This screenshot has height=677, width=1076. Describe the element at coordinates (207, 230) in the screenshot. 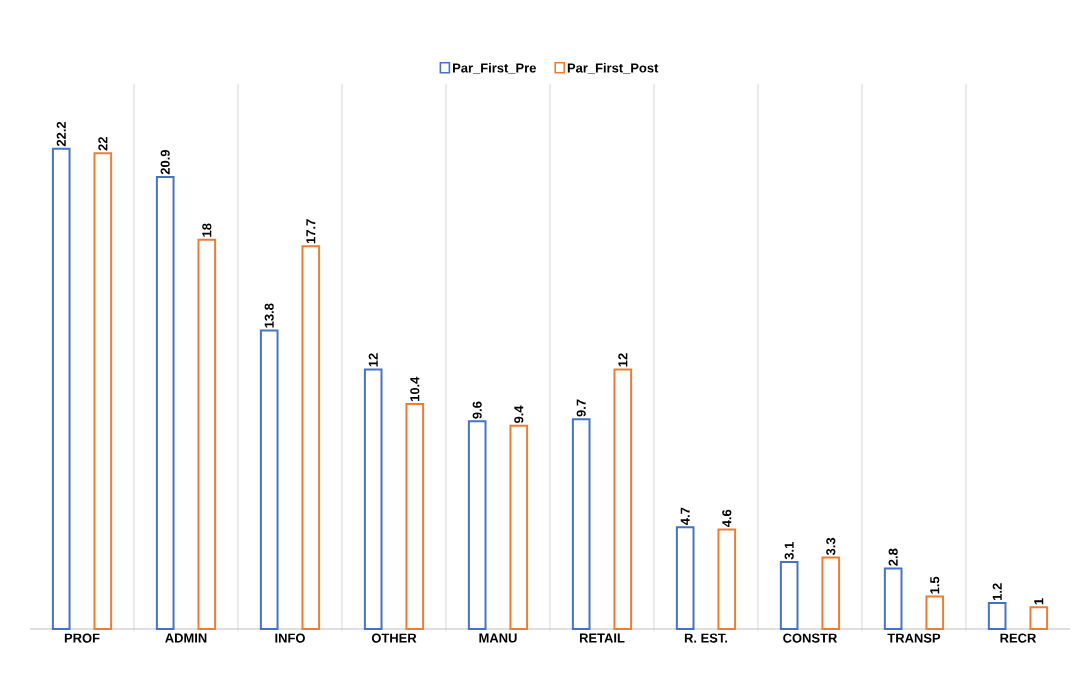

I see `data-label: 18` at that location.